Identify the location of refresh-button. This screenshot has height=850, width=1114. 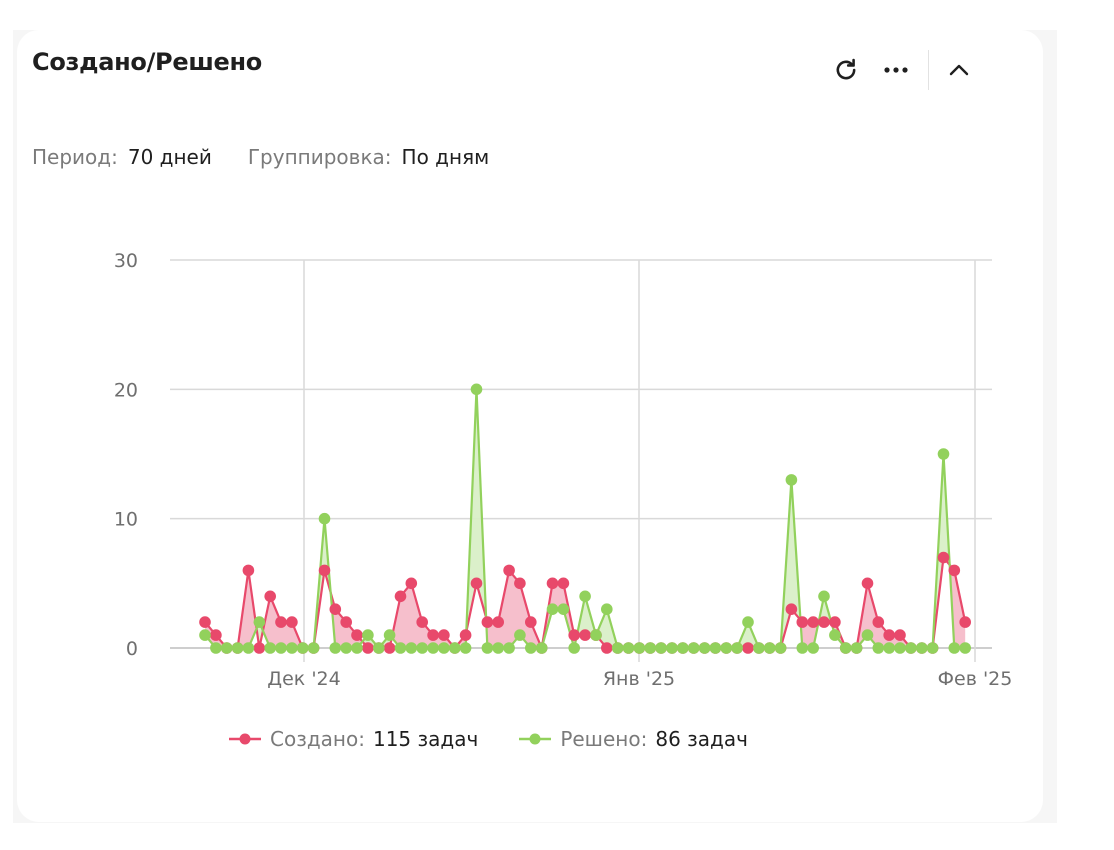
(846, 70).